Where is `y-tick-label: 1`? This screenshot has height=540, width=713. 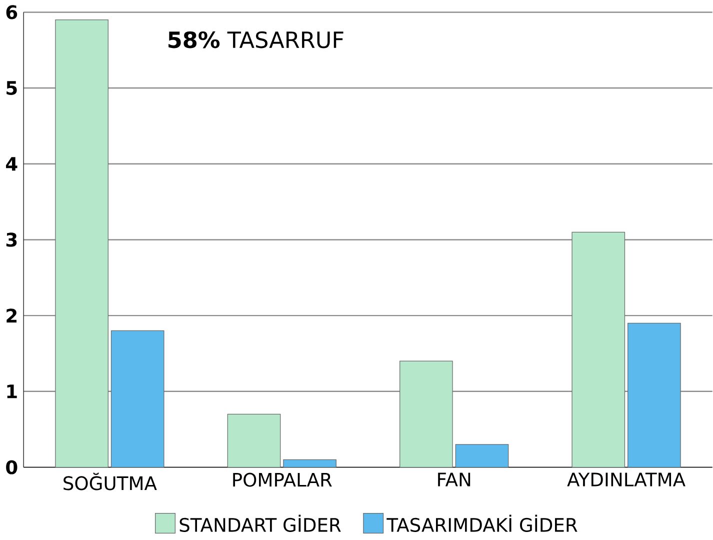 y-tick-label: 1 is located at coordinates (12, 391).